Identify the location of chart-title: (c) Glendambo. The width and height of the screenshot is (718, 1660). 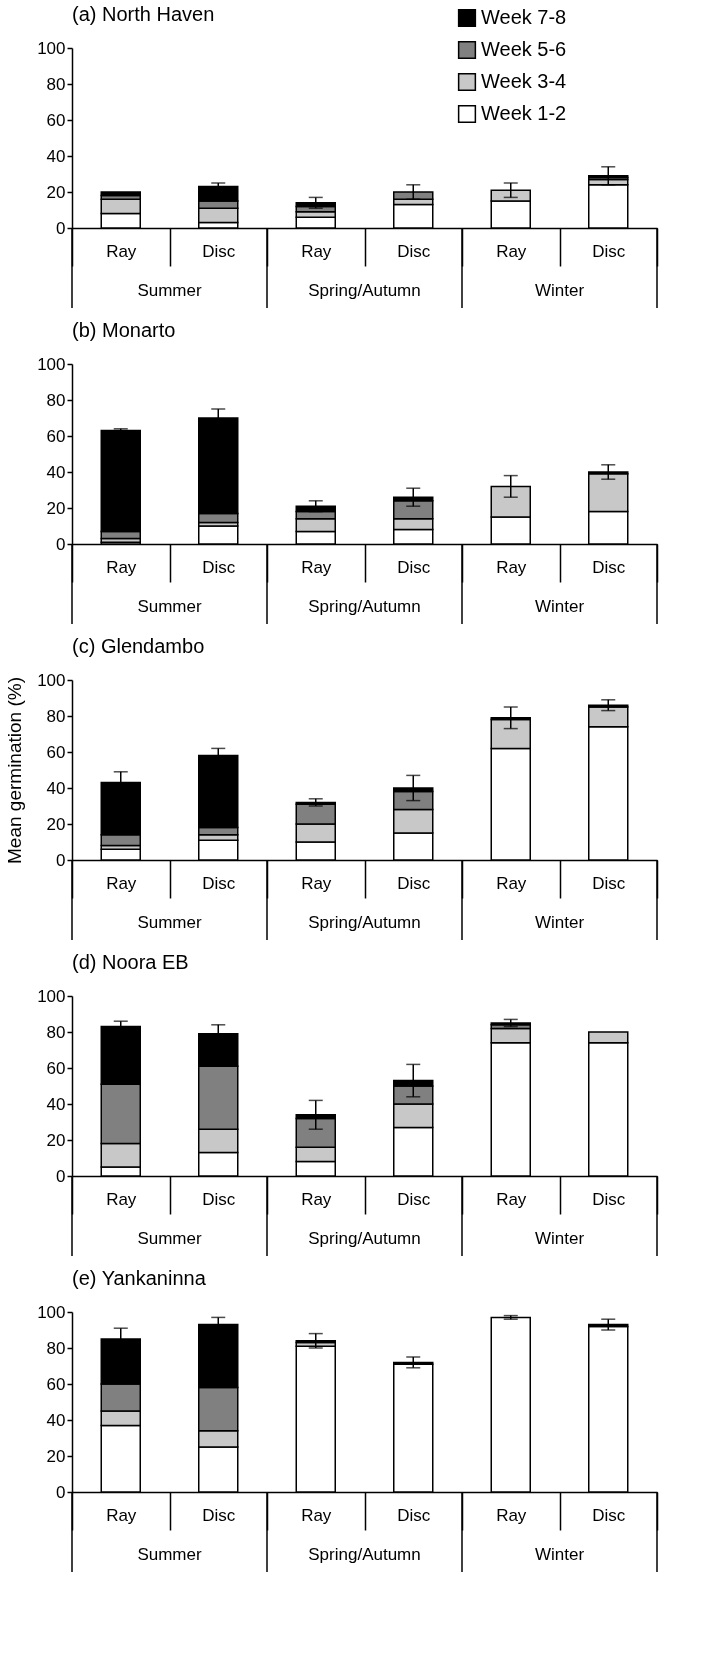
(138, 646).